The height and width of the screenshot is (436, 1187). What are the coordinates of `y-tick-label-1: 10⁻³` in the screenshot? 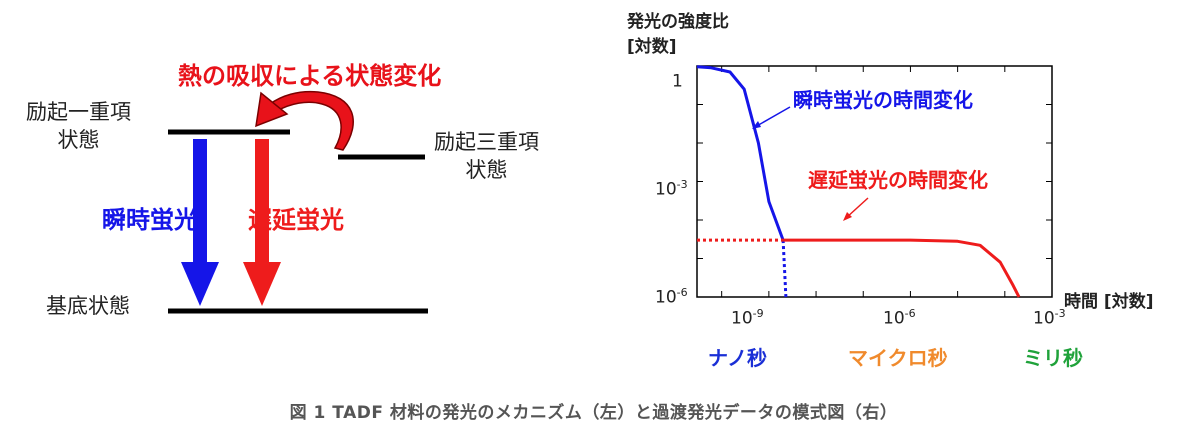 It's located at (671, 189).